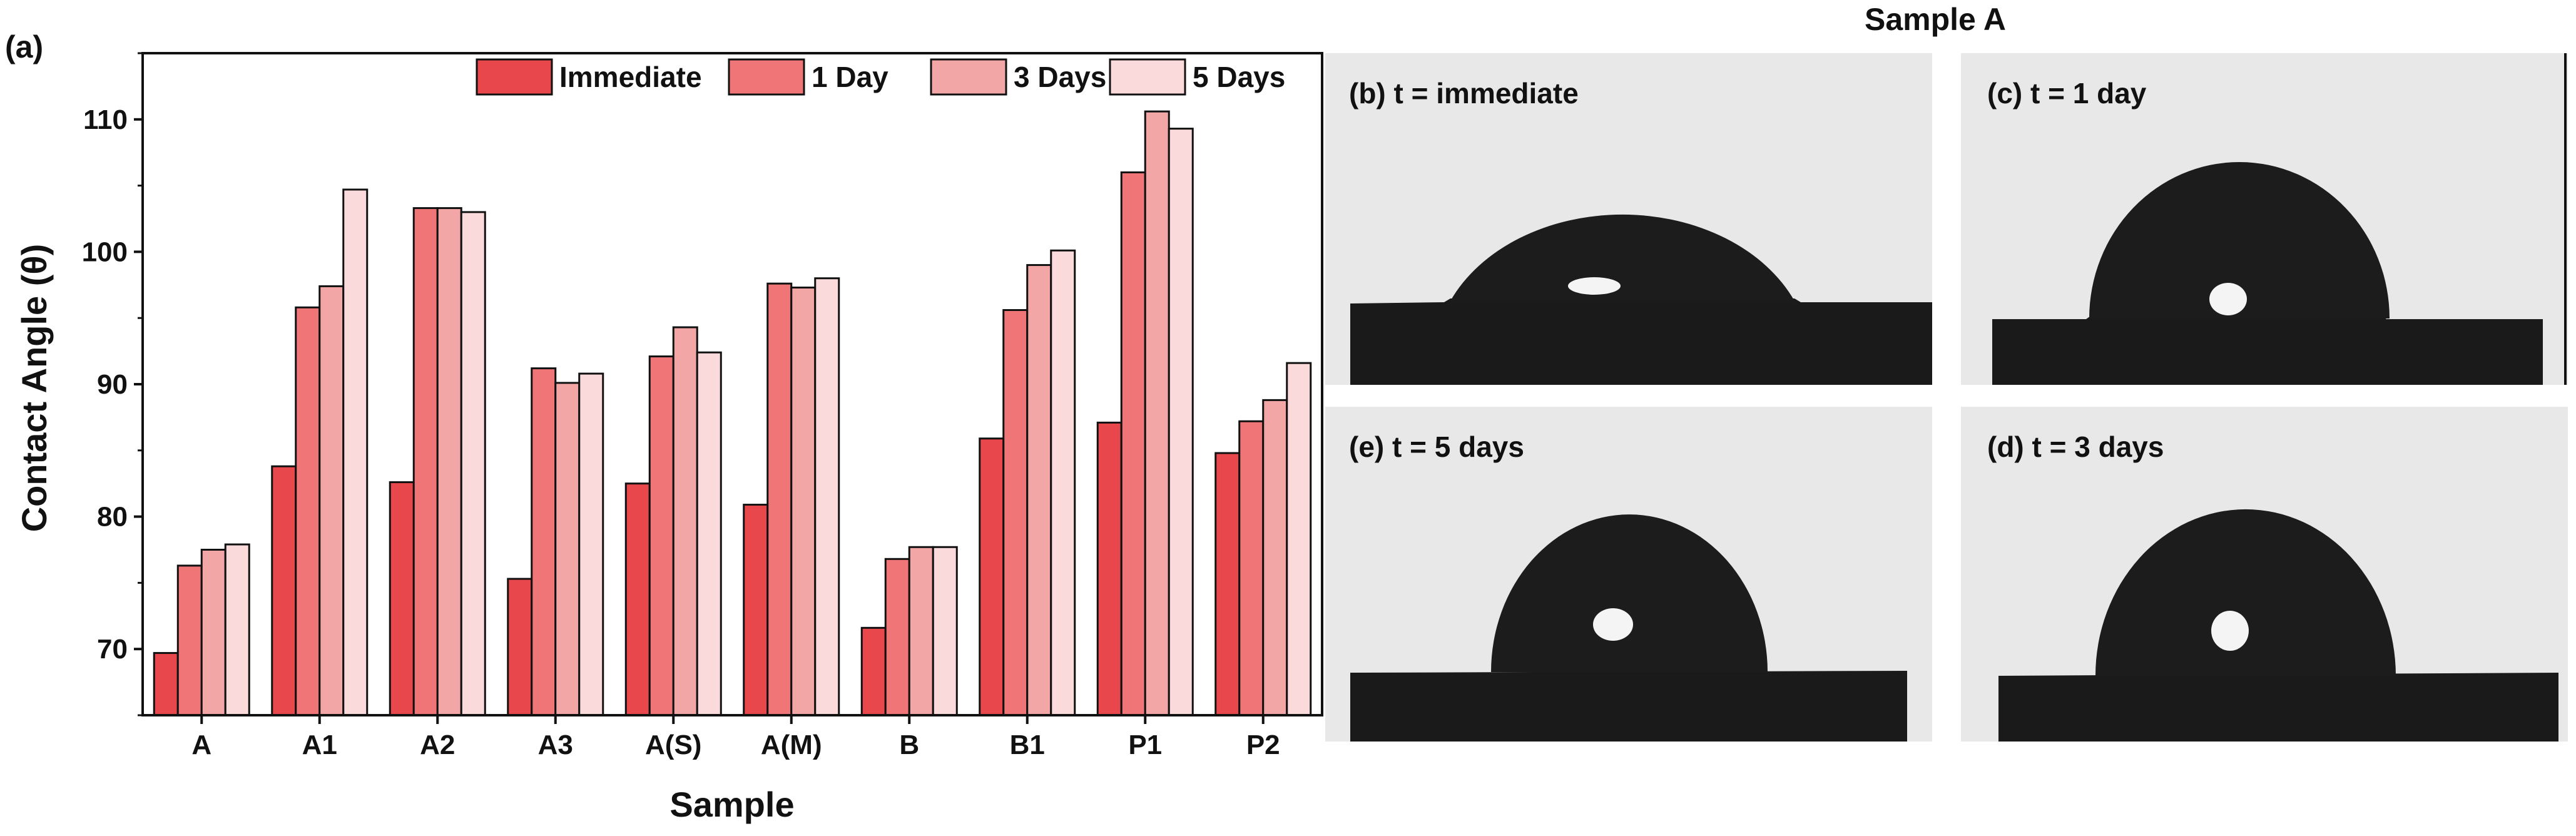 This screenshot has width=2576, height=836. I want to click on bar-A2-5-days, so click(473, 463).